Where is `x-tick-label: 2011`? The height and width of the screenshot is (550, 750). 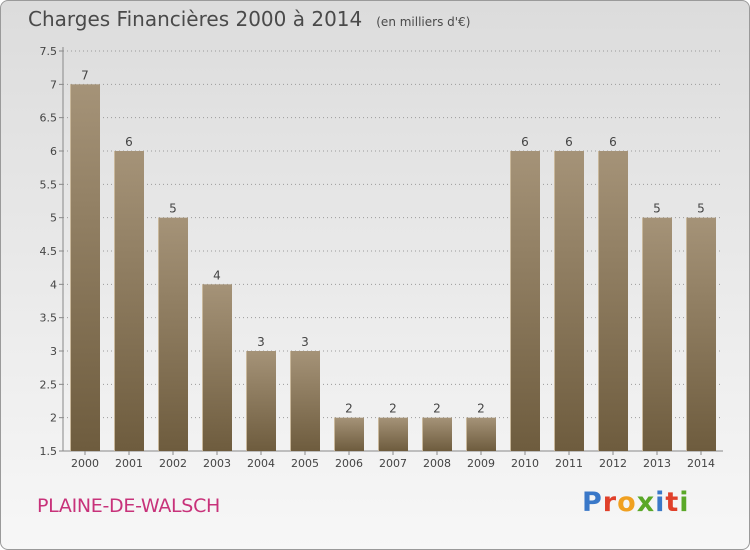 x-tick-label: 2011 is located at coordinates (569, 463).